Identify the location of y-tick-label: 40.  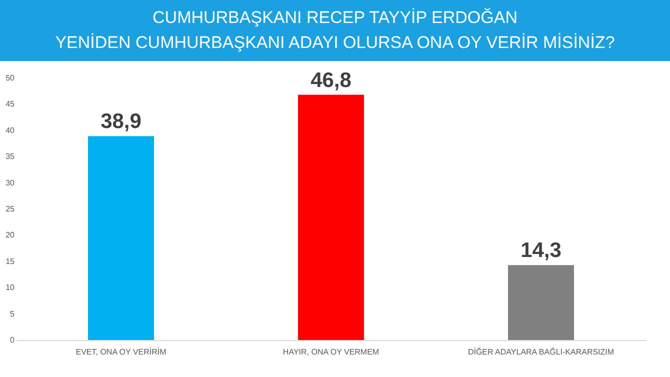
(11, 130).